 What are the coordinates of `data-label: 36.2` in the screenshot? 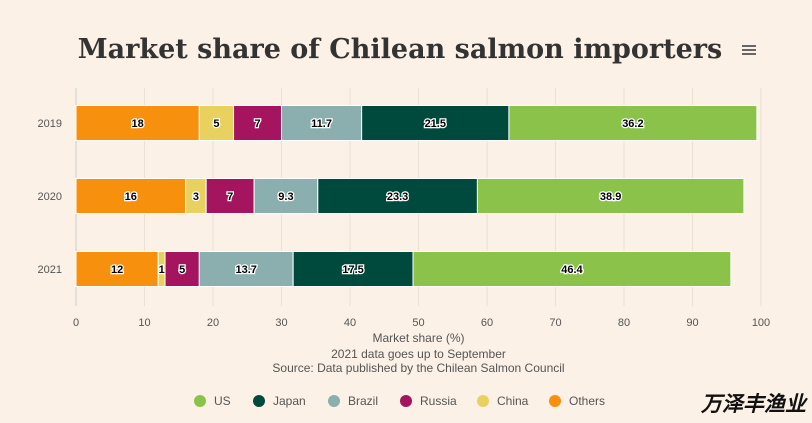 It's located at (632, 124).